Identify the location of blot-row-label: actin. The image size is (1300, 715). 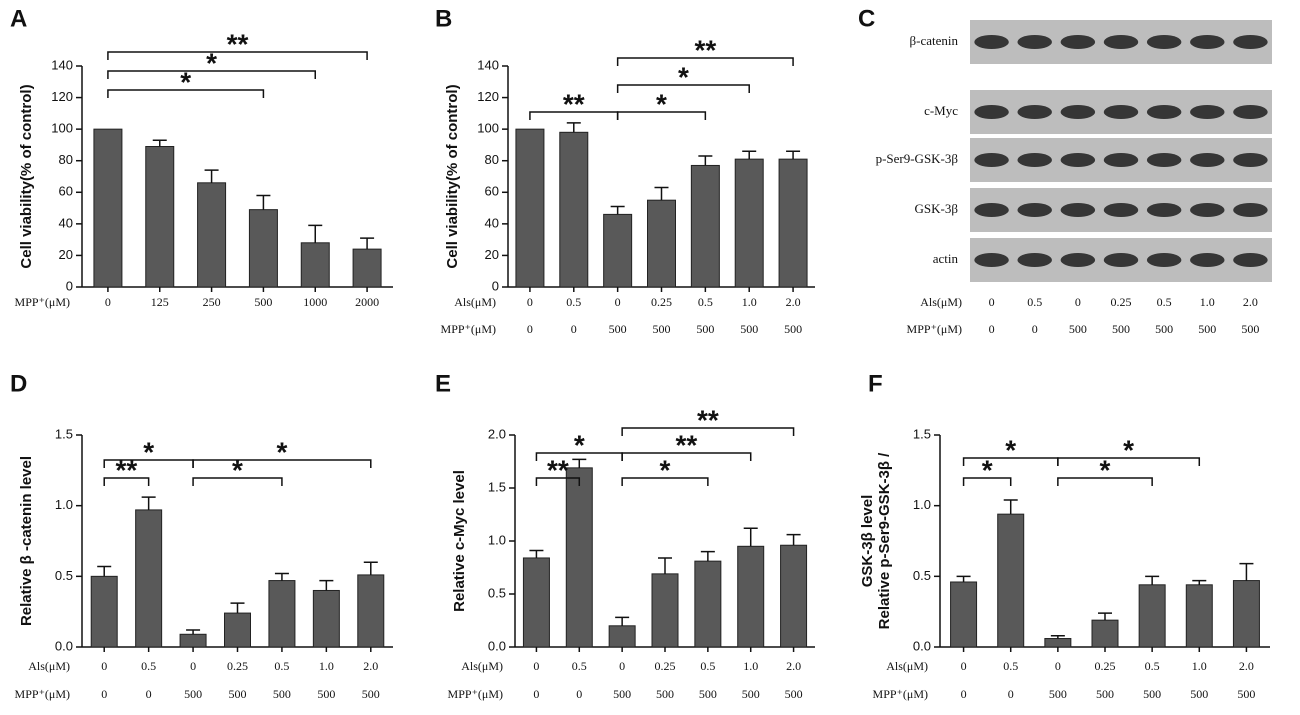
(946, 258).